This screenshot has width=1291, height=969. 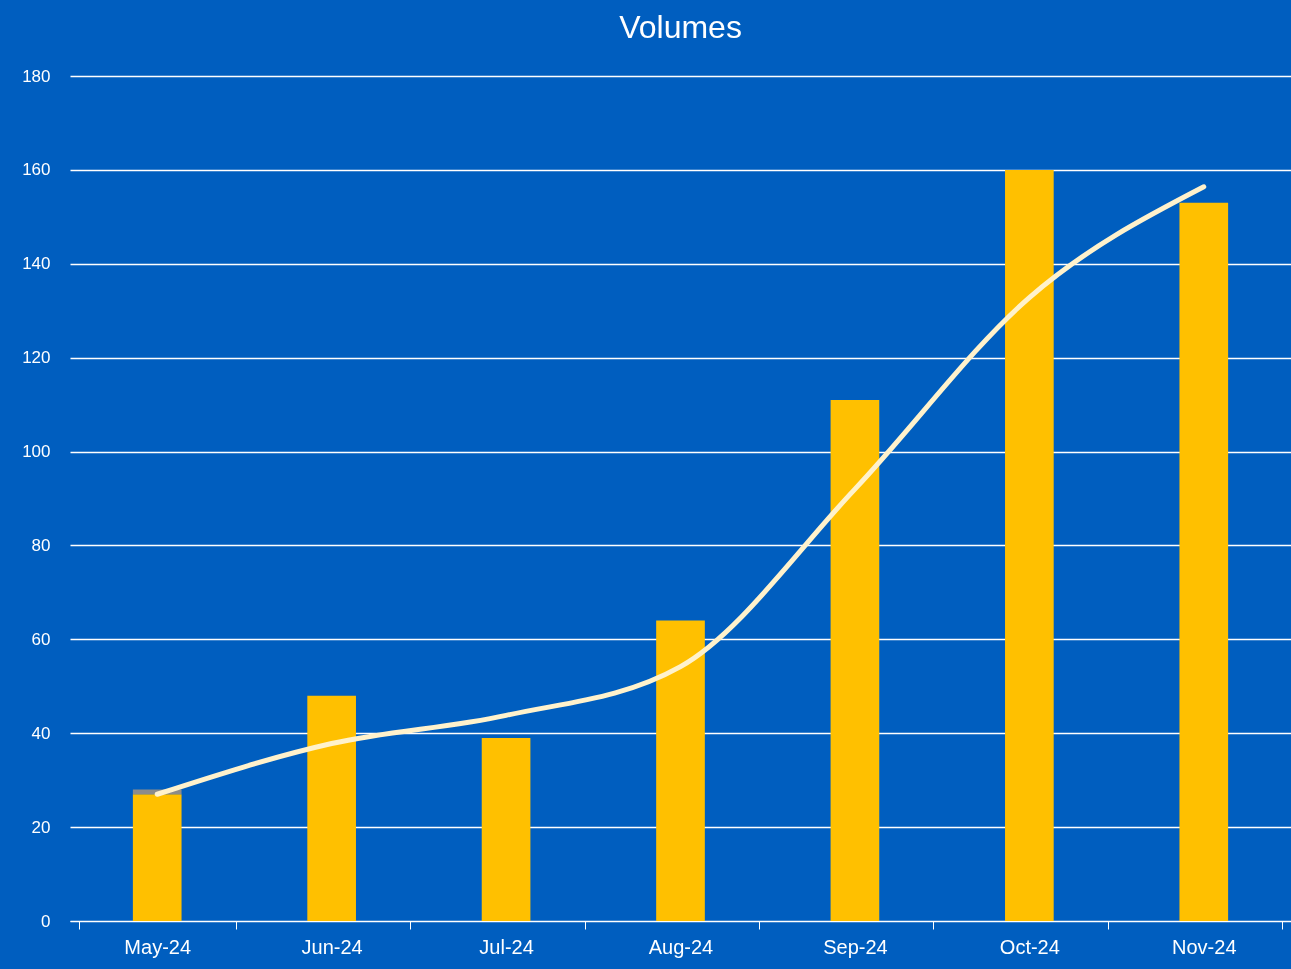 I want to click on y-tick-label: 100, so click(x=36, y=452).